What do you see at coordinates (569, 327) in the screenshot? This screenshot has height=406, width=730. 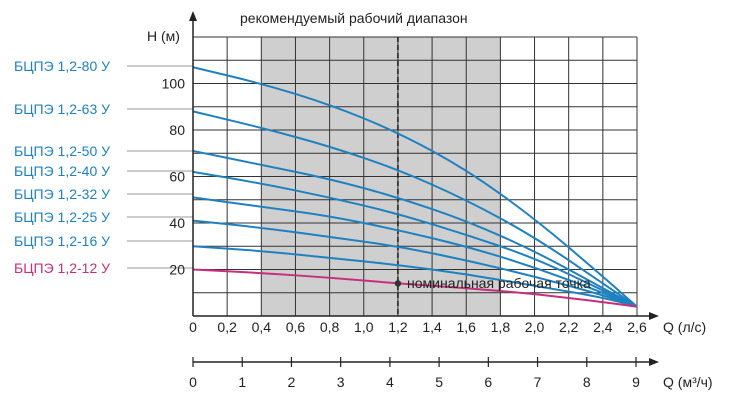 I see `x-tick-label: 2,2` at bounding box center [569, 327].